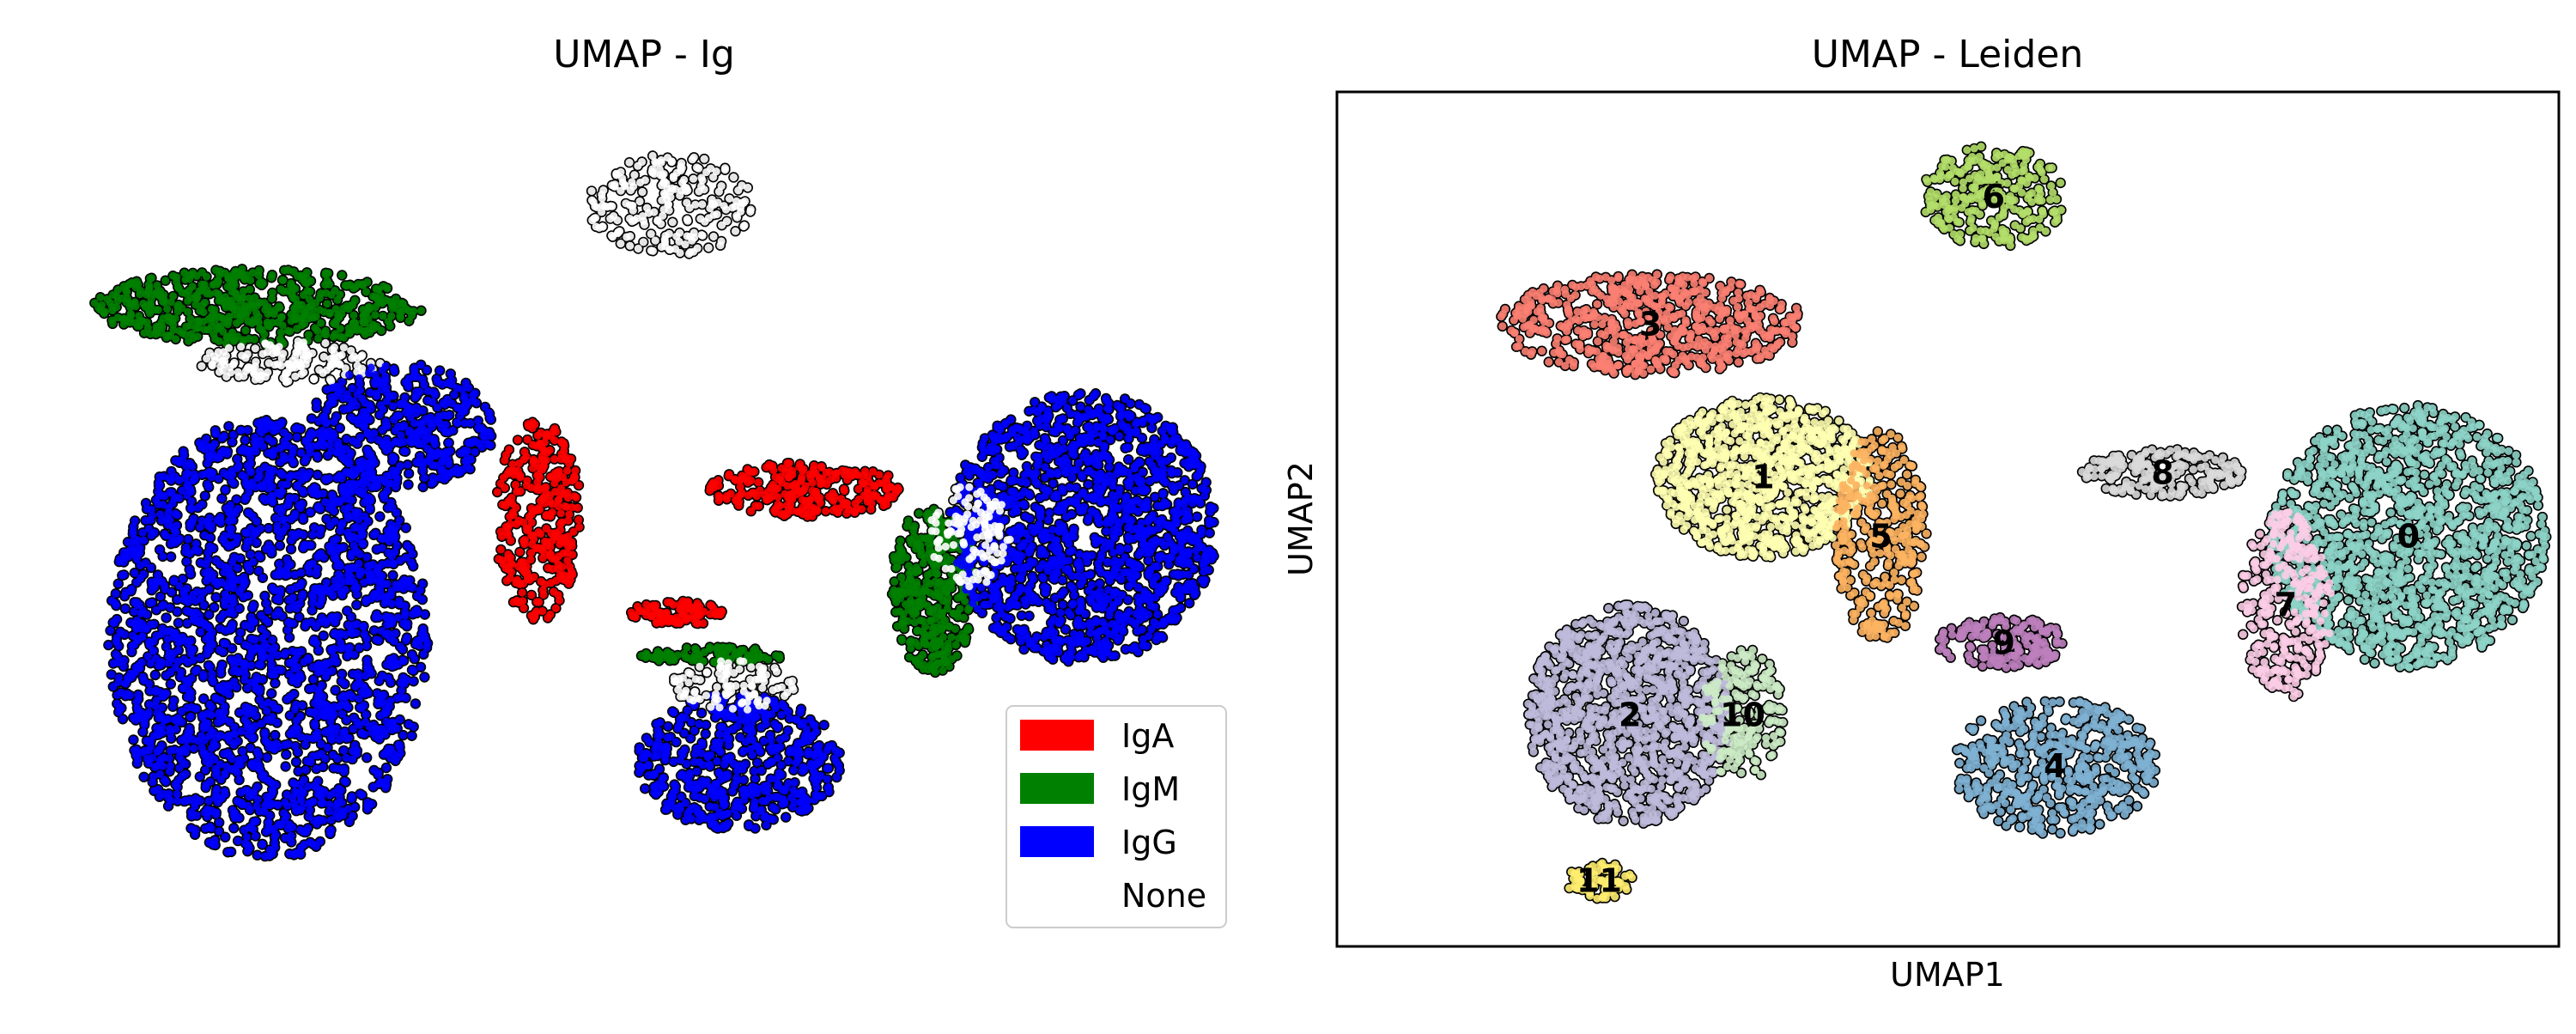 This screenshot has width=2576, height=1034. What do you see at coordinates (644, 54) in the screenshot?
I see `umap-ig-title: UMAP - Ig` at bounding box center [644, 54].